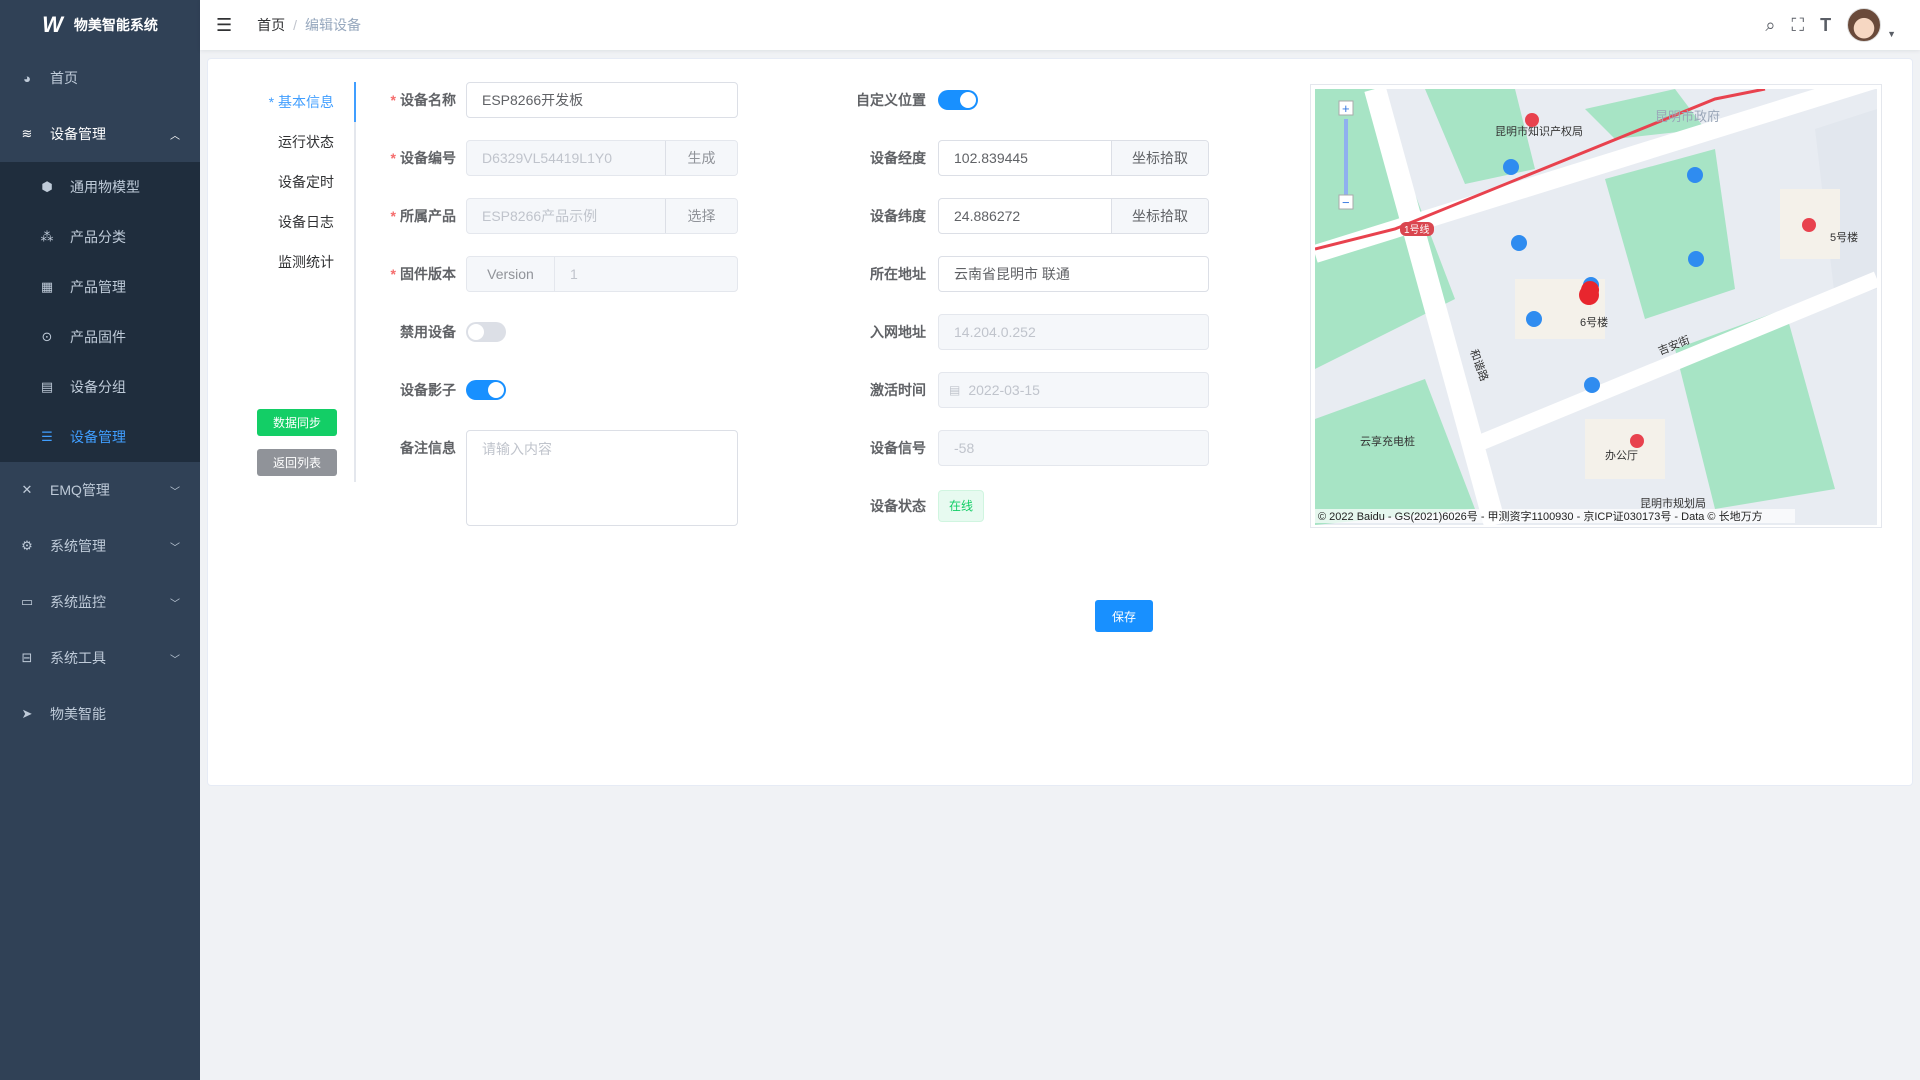 This screenshot has width=1920, height=1080. Describe the element at coordinates (224, 24) in the screenshot. I see `hamburger-icon: ☰` at that location.